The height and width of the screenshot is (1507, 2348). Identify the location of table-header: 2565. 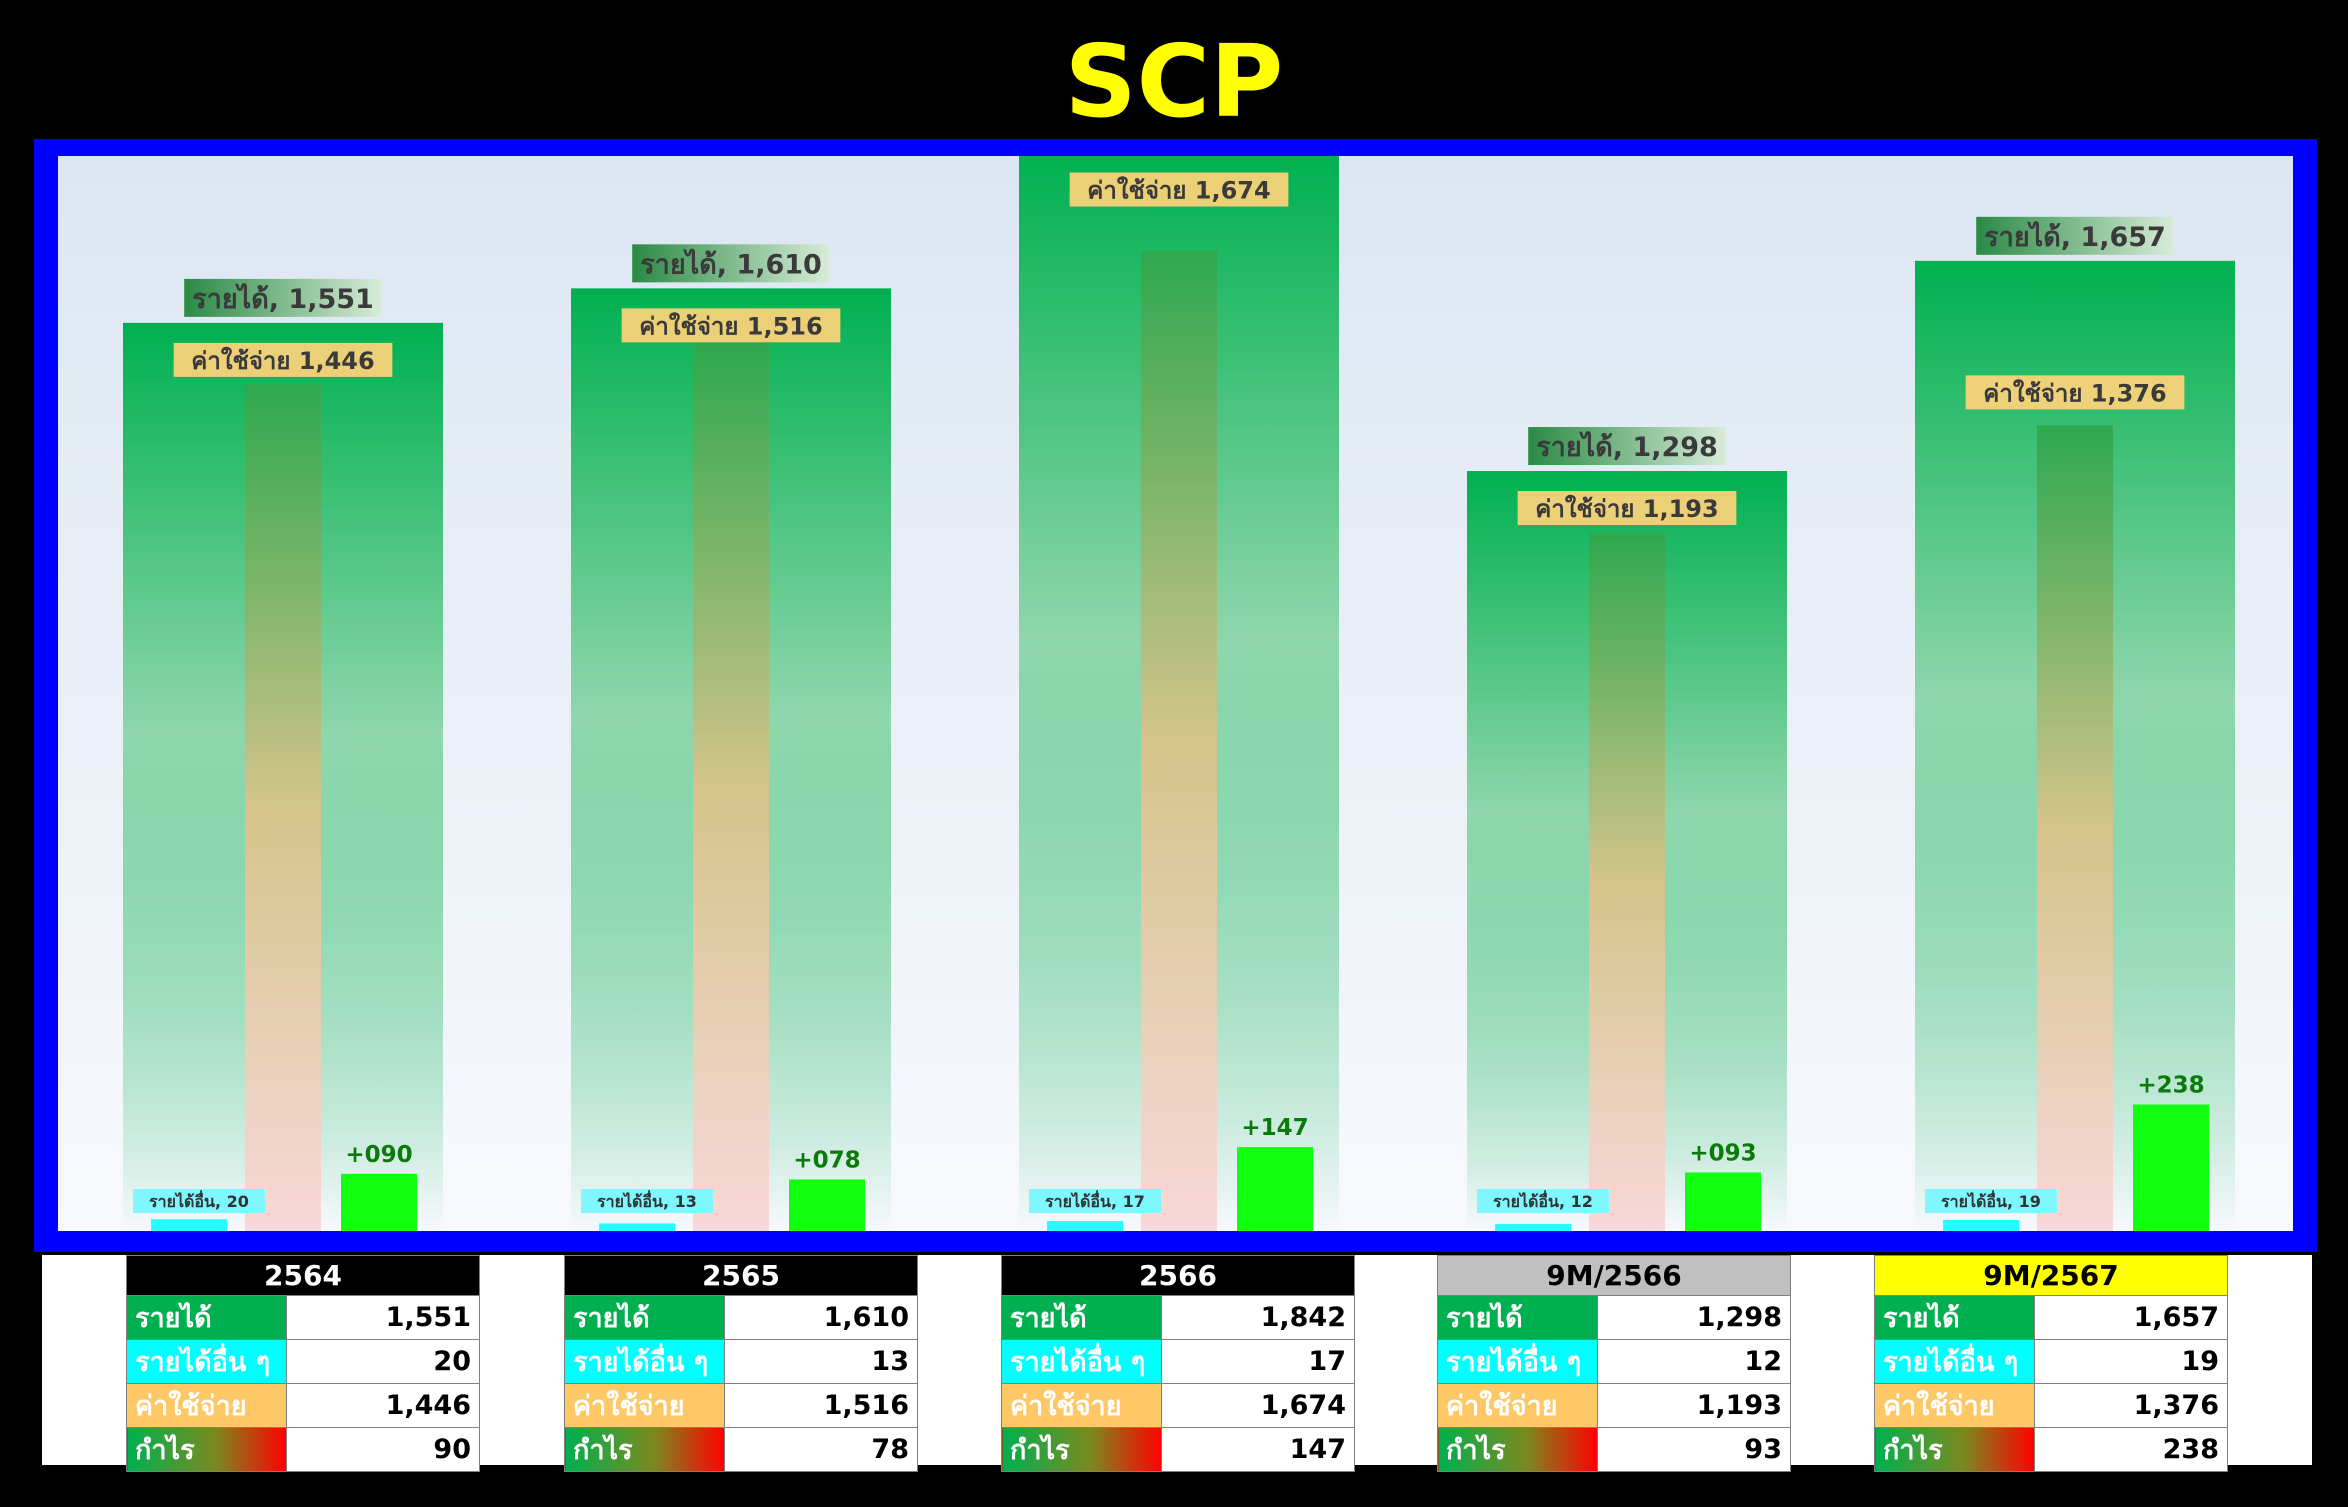
(741, 1275).